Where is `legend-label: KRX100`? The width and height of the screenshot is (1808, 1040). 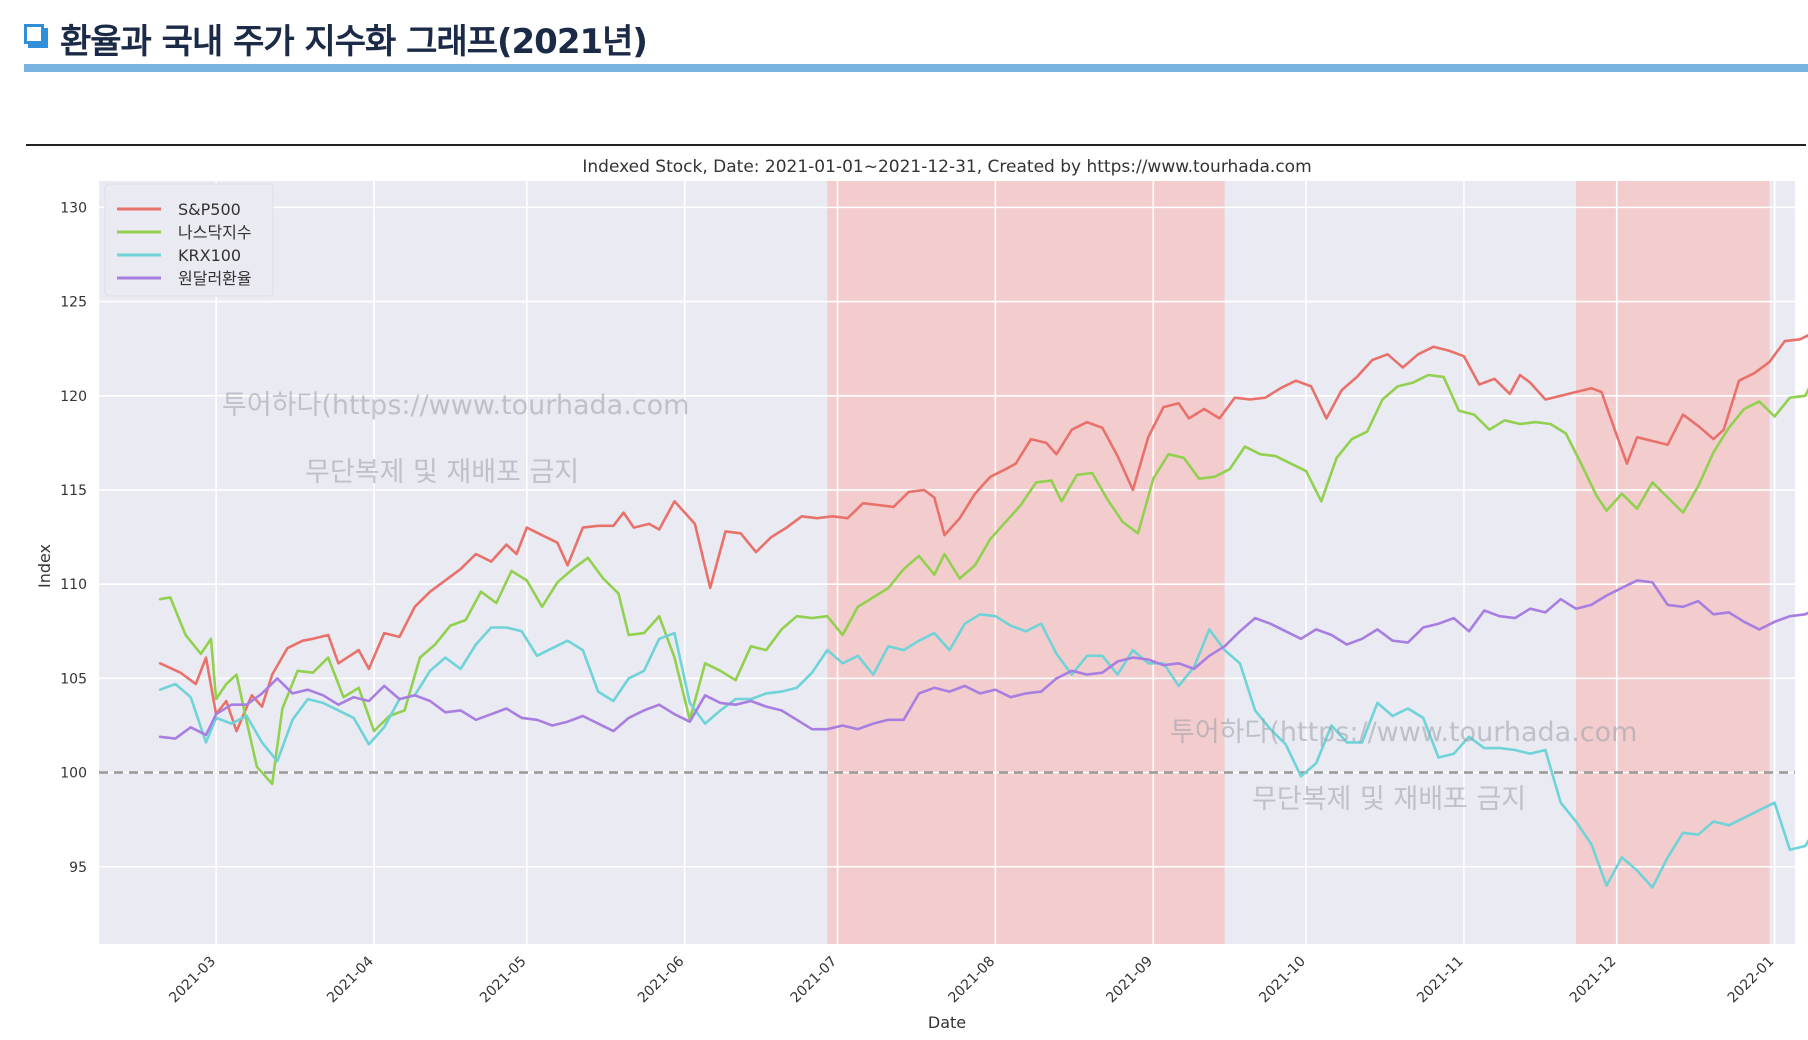
legend-label: KRX100 is located at coordinates (209, 255).